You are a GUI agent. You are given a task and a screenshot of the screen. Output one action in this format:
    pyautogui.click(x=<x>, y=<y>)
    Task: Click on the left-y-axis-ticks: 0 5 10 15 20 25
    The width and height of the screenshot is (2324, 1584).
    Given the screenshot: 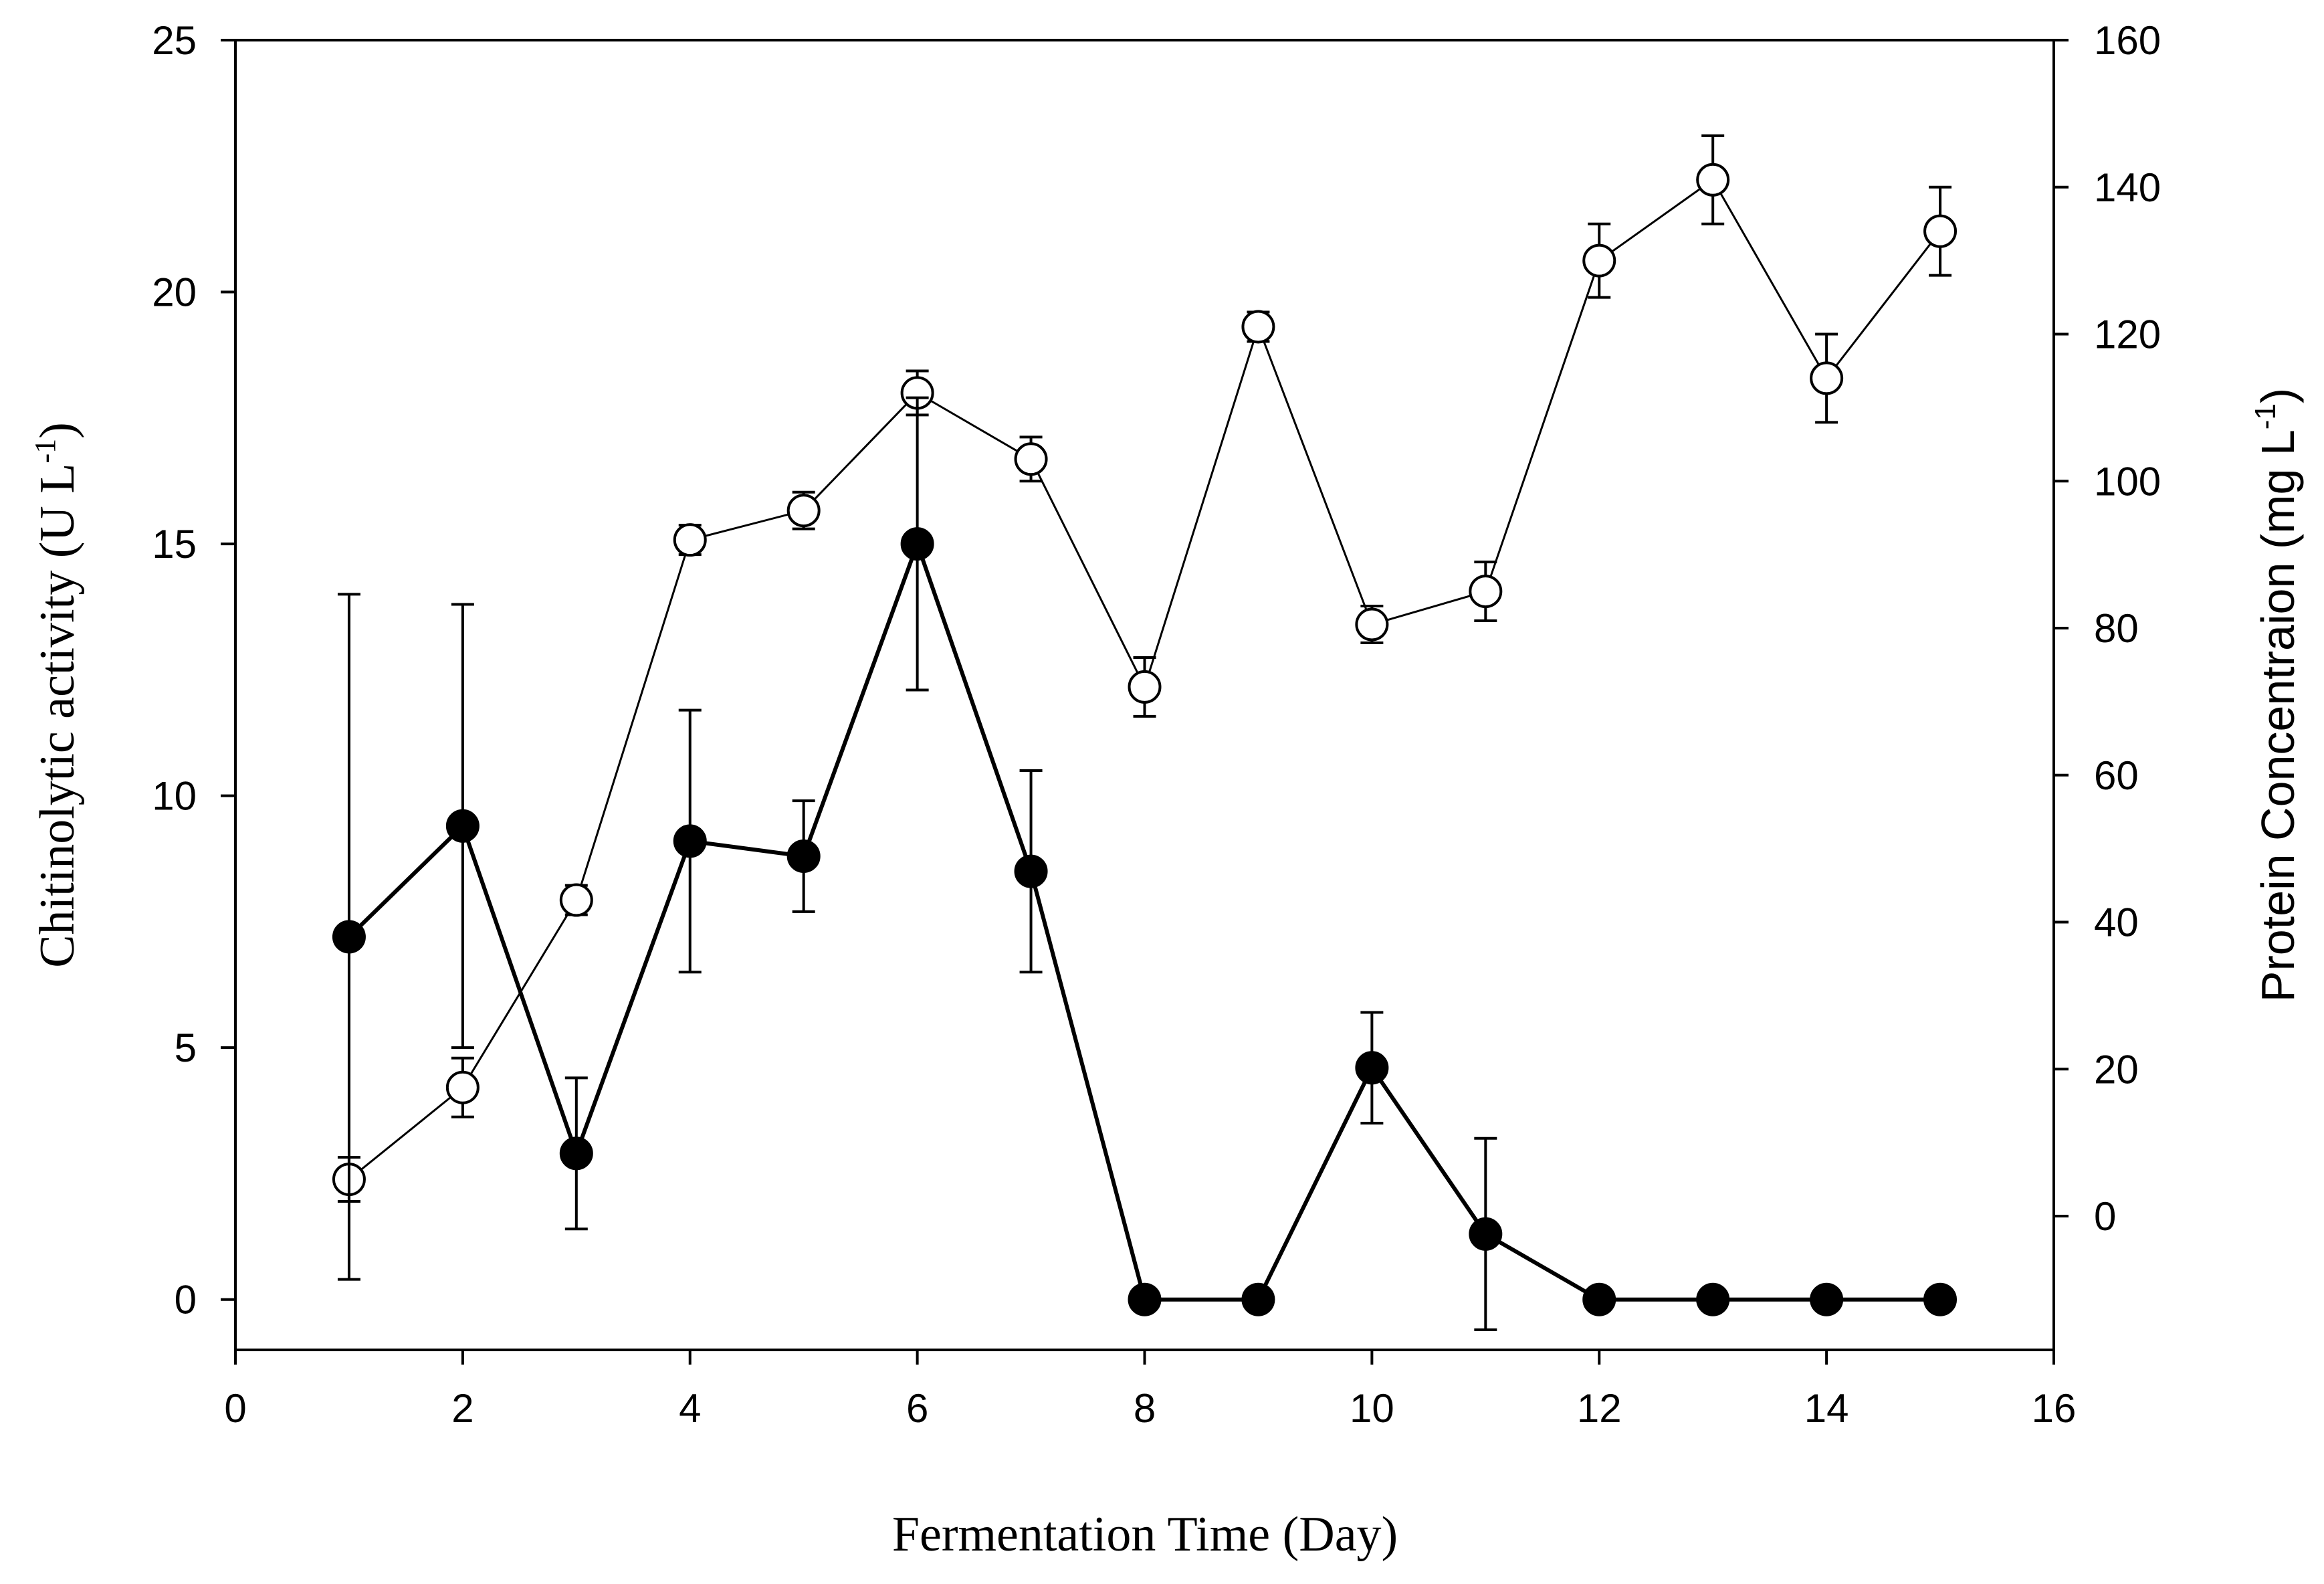 What is the action you would take?
    pyautogui.click(x=193, y=670)
    